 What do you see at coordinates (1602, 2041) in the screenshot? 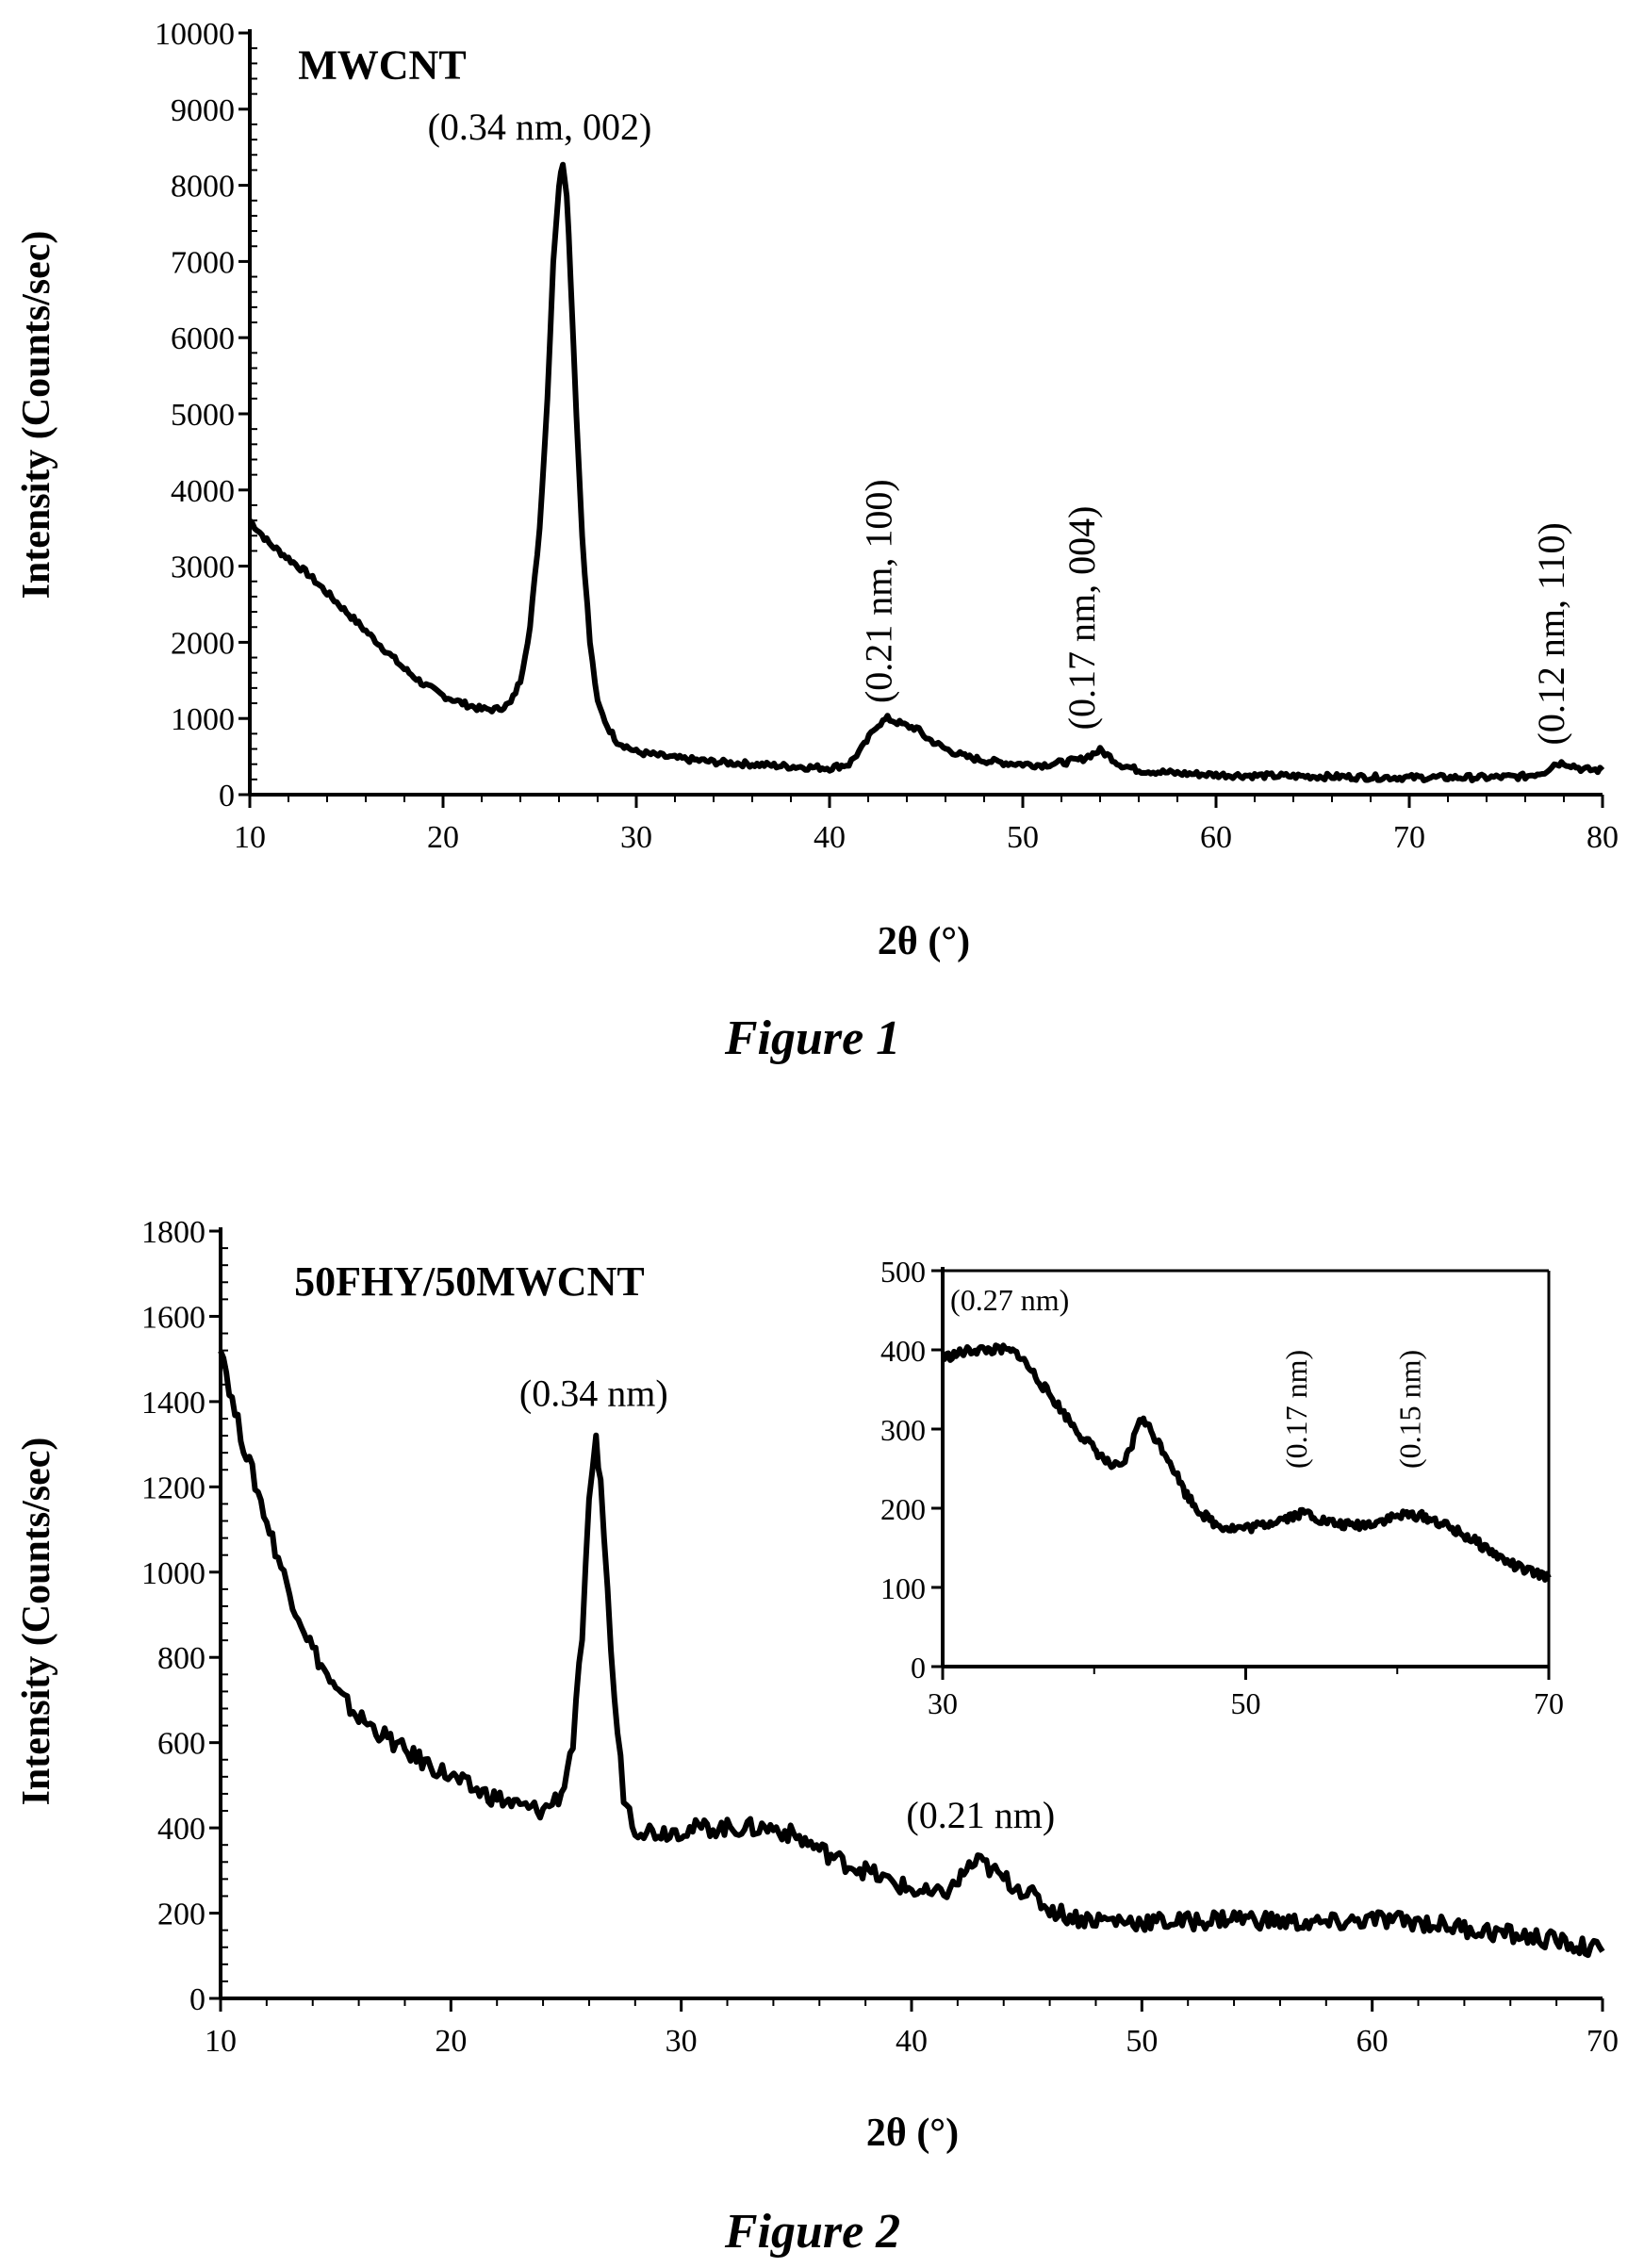
I see `chart-2-x-tick-label: 70` at bounding box center [1602, 2041].